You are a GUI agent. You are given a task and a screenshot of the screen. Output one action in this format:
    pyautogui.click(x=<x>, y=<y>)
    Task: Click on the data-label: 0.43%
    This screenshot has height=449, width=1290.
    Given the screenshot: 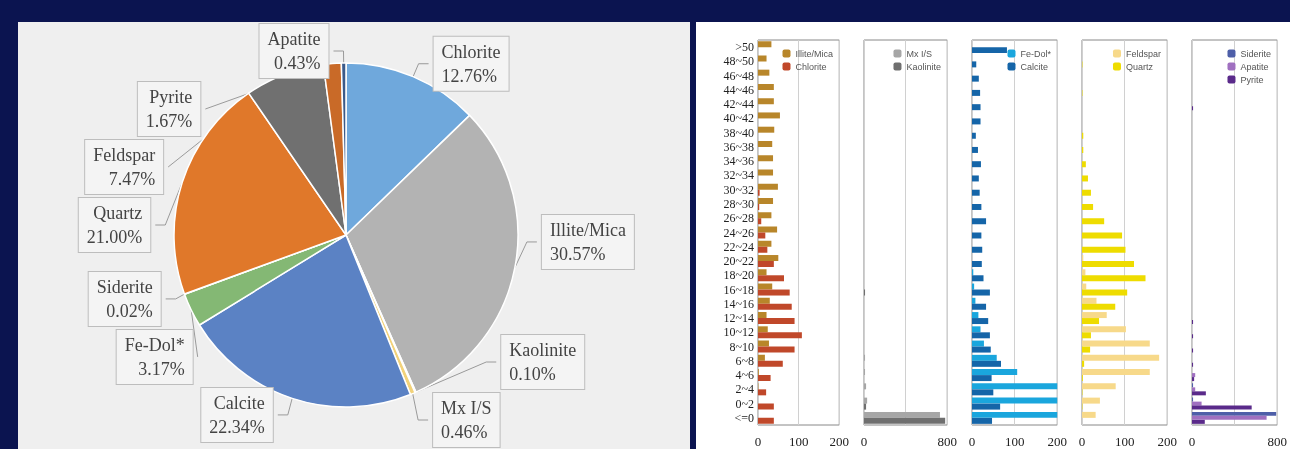 What is the action you would take?
    pyautogui.click(x=297, y=63)
    